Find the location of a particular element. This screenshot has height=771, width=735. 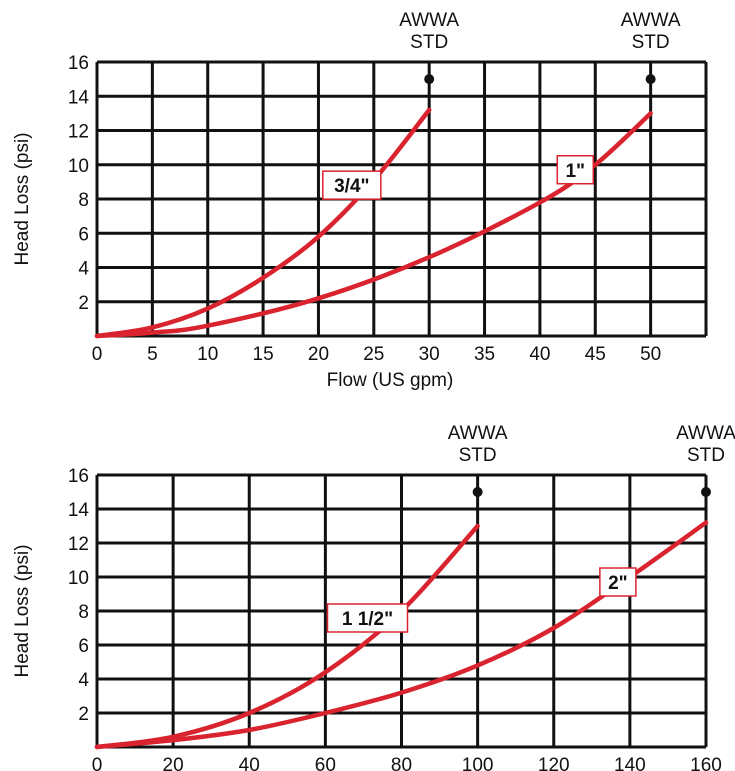

series-label: 2" is located at coordinates (618, 583).